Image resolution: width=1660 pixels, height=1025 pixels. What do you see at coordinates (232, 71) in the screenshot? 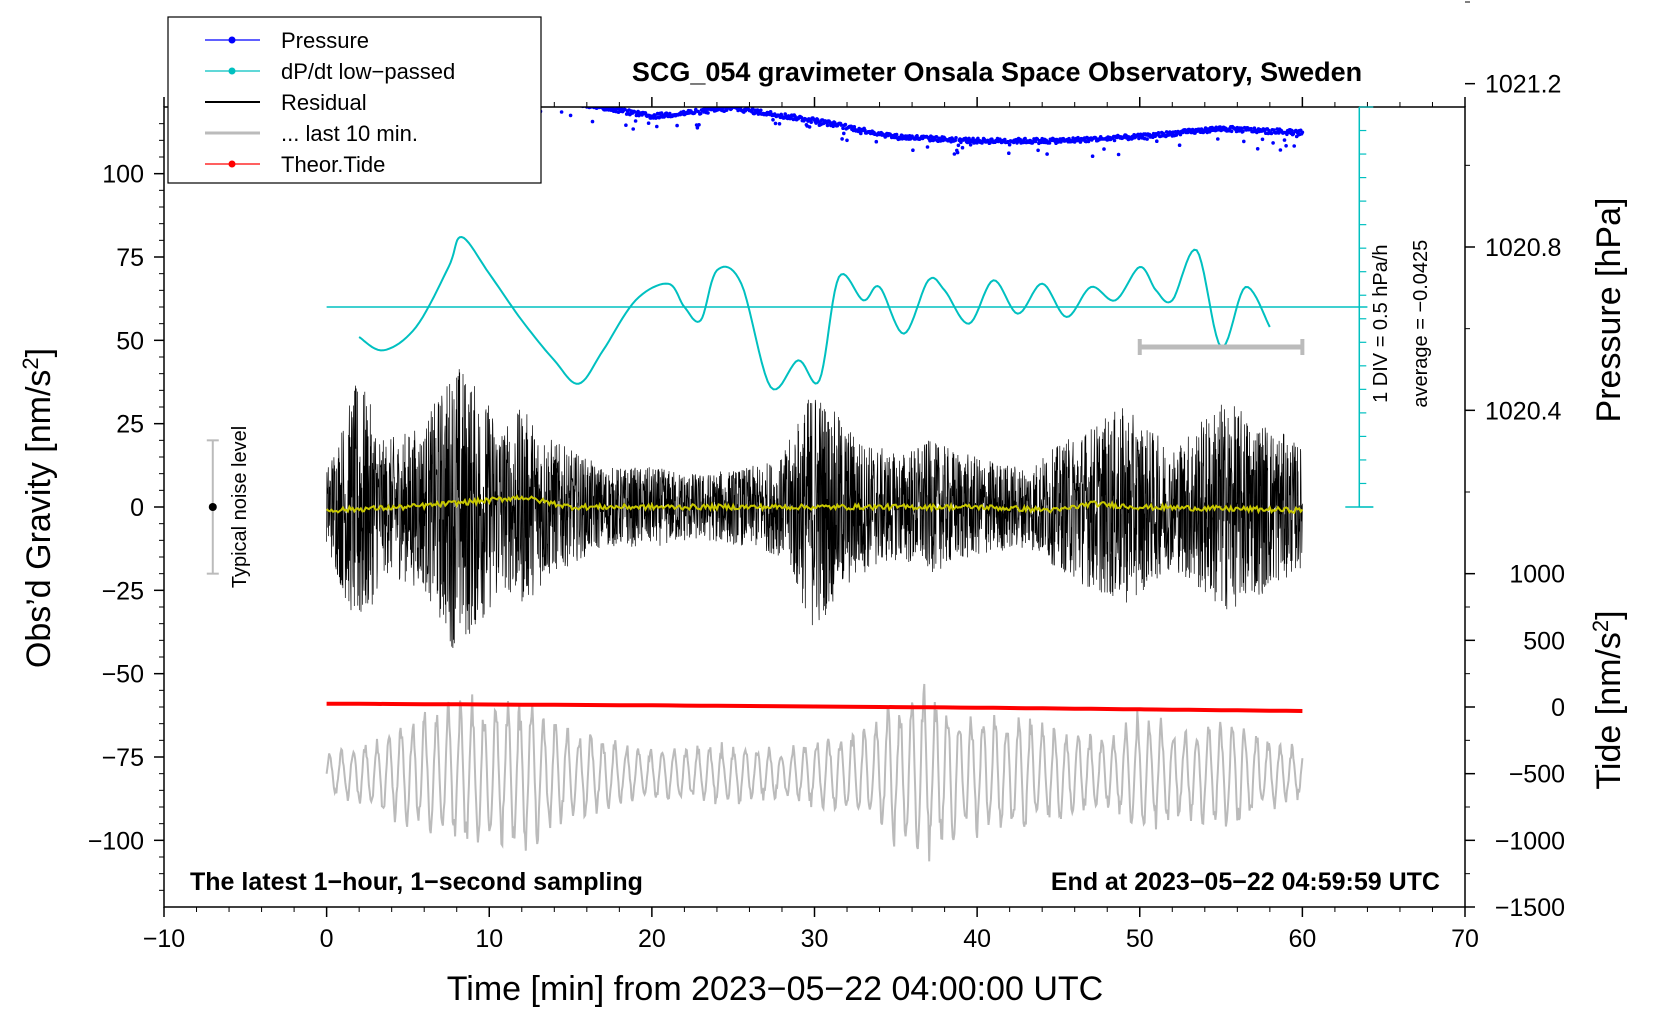
I see `legend-swatch-dot` at bounding box center [232, 71].